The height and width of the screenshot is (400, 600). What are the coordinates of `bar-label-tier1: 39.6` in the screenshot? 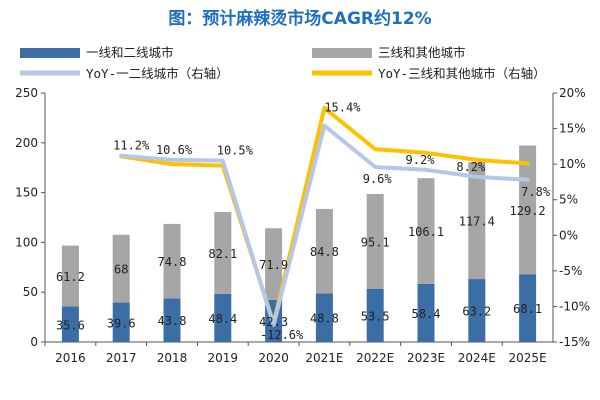 It's located at (121, 323).